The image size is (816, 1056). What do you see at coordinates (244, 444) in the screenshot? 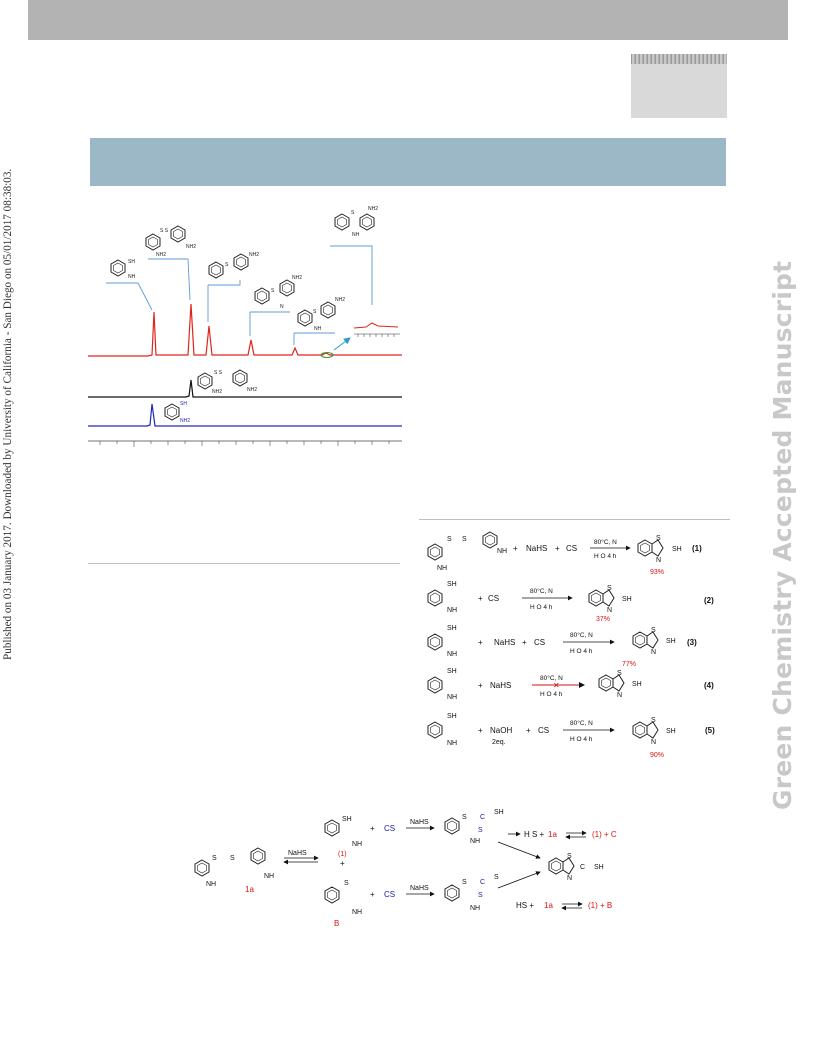
I see `hplc-axis-ticks` at bounding box center [244, 444].